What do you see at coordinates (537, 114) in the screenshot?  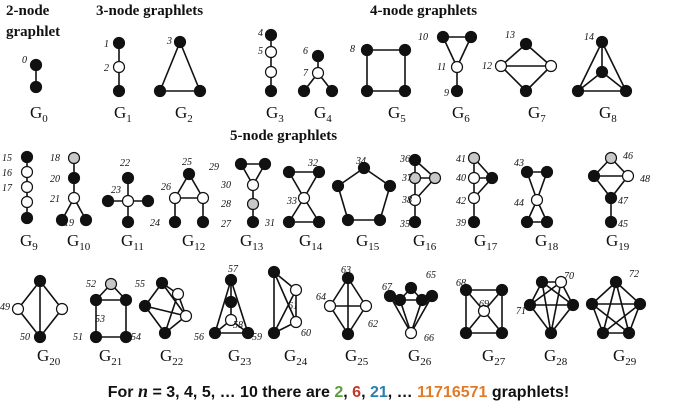 I see `graphlet-label: G7` at bounding box center [537, 114].